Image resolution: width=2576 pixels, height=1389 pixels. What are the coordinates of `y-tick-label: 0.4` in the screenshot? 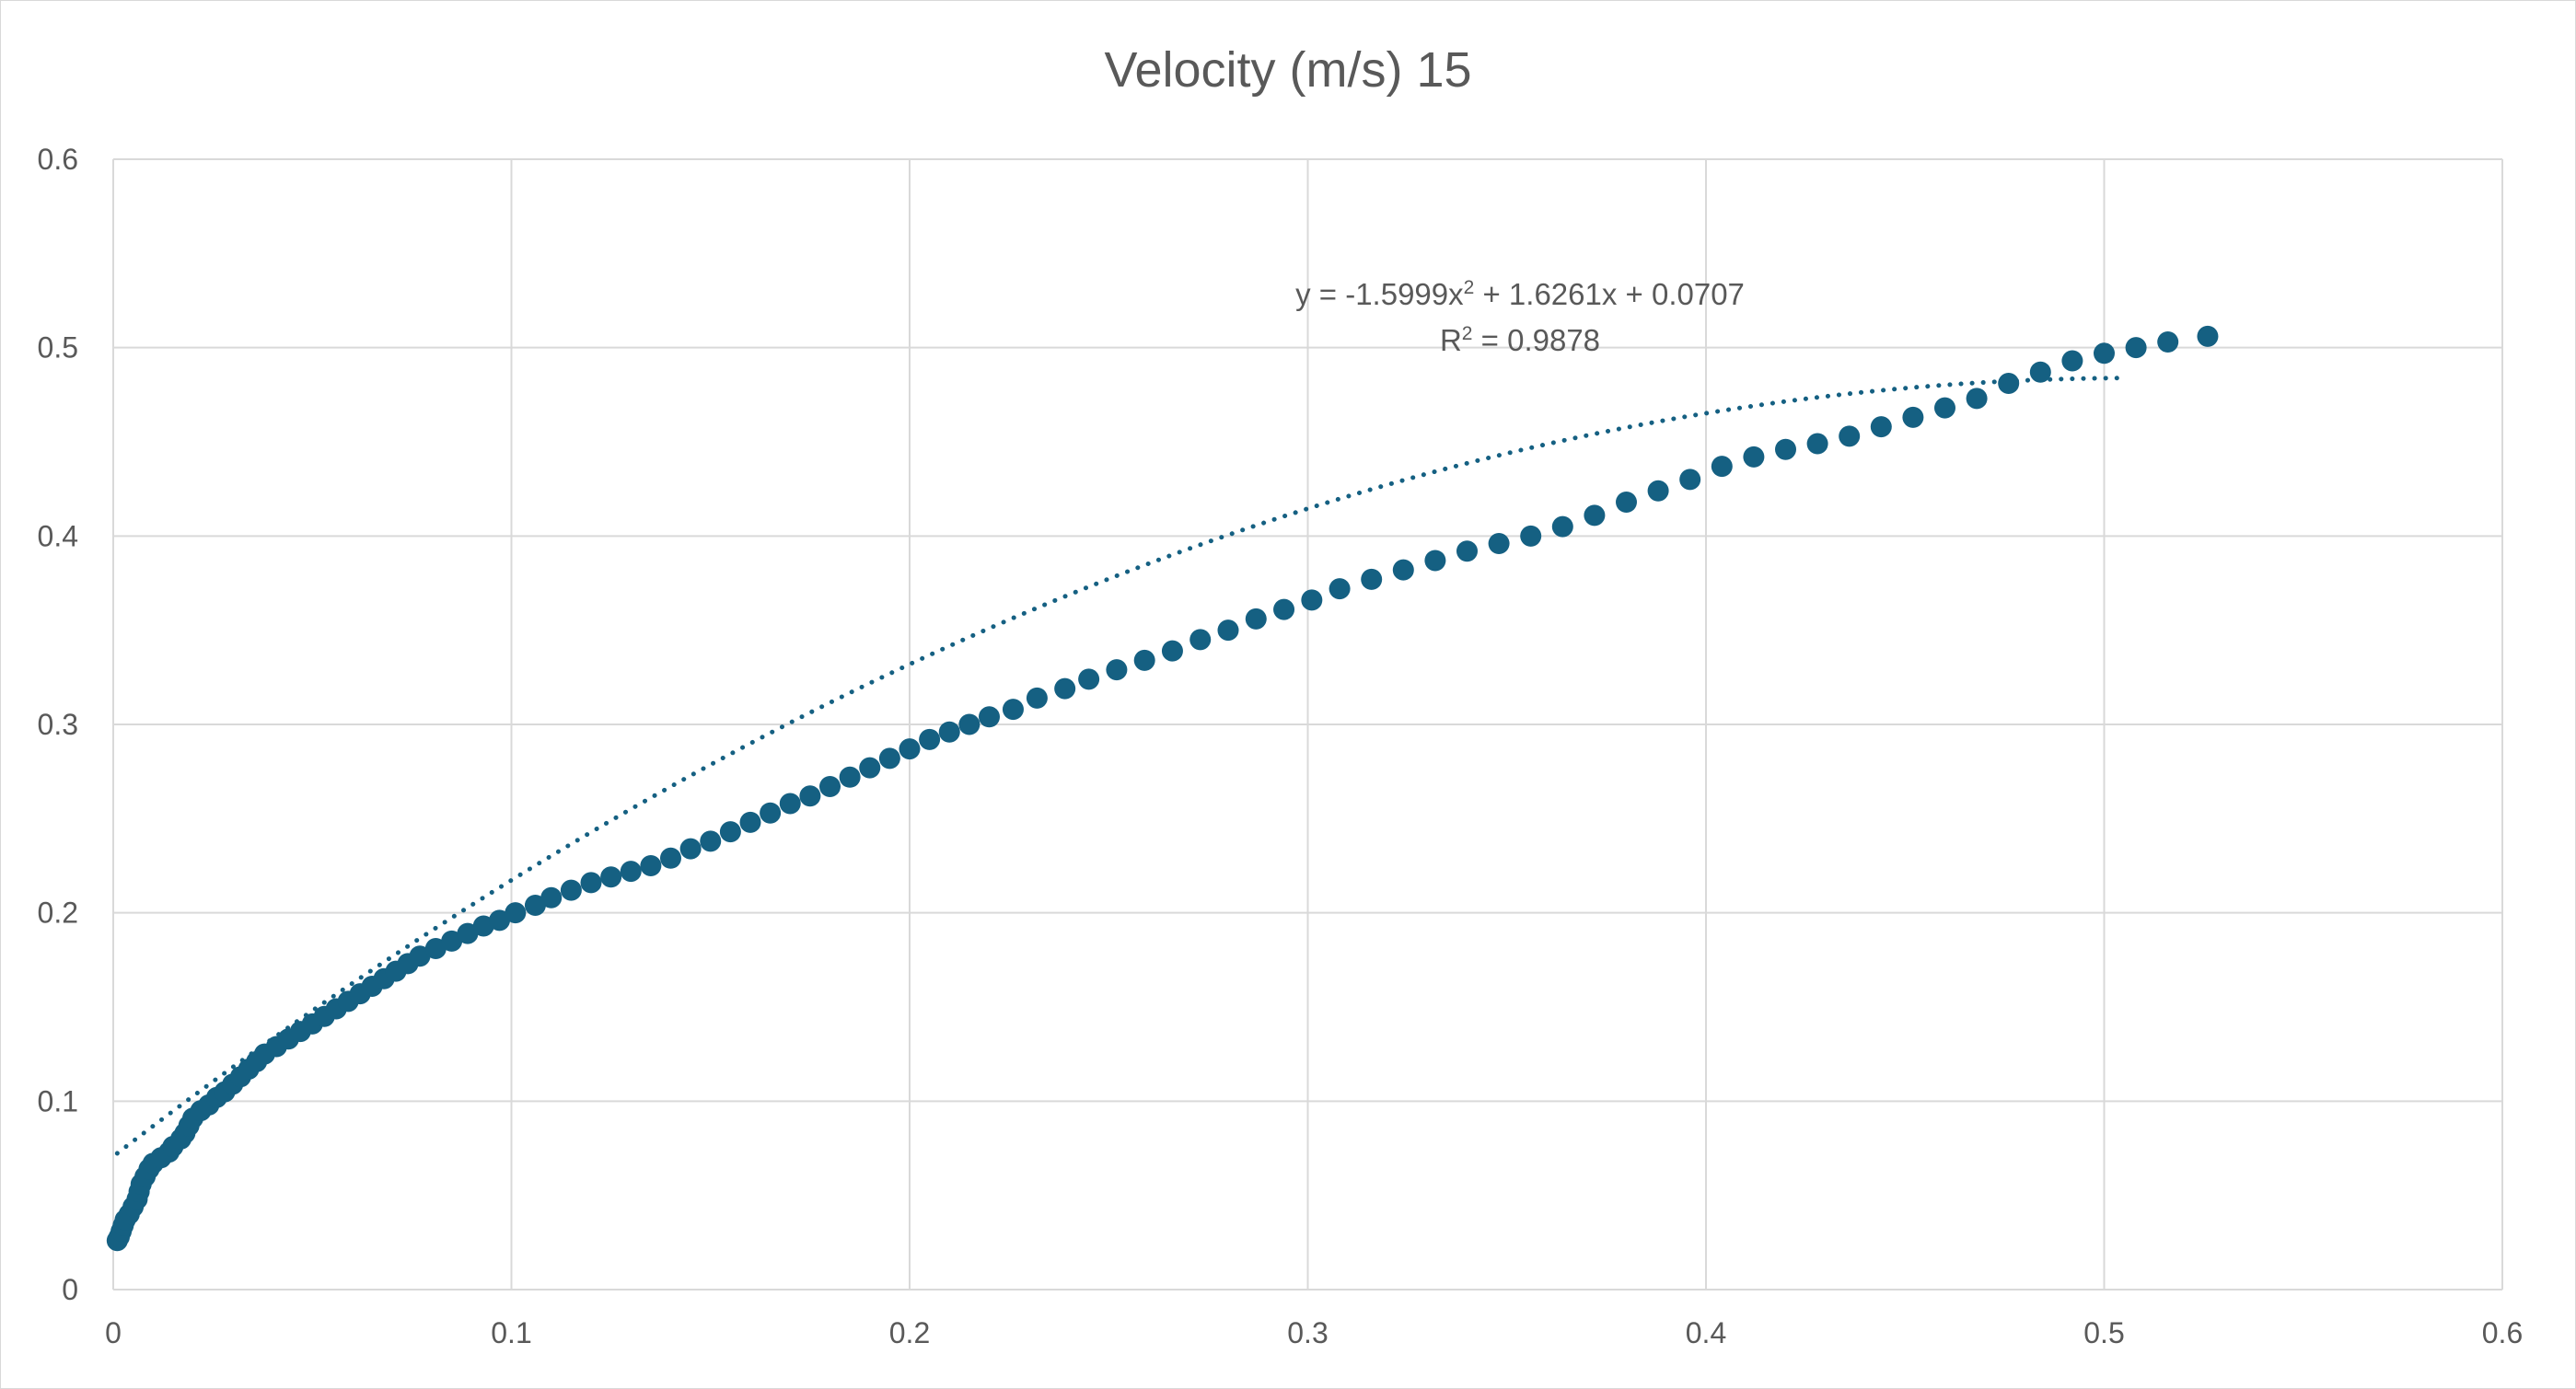 It's located at (58, 536).